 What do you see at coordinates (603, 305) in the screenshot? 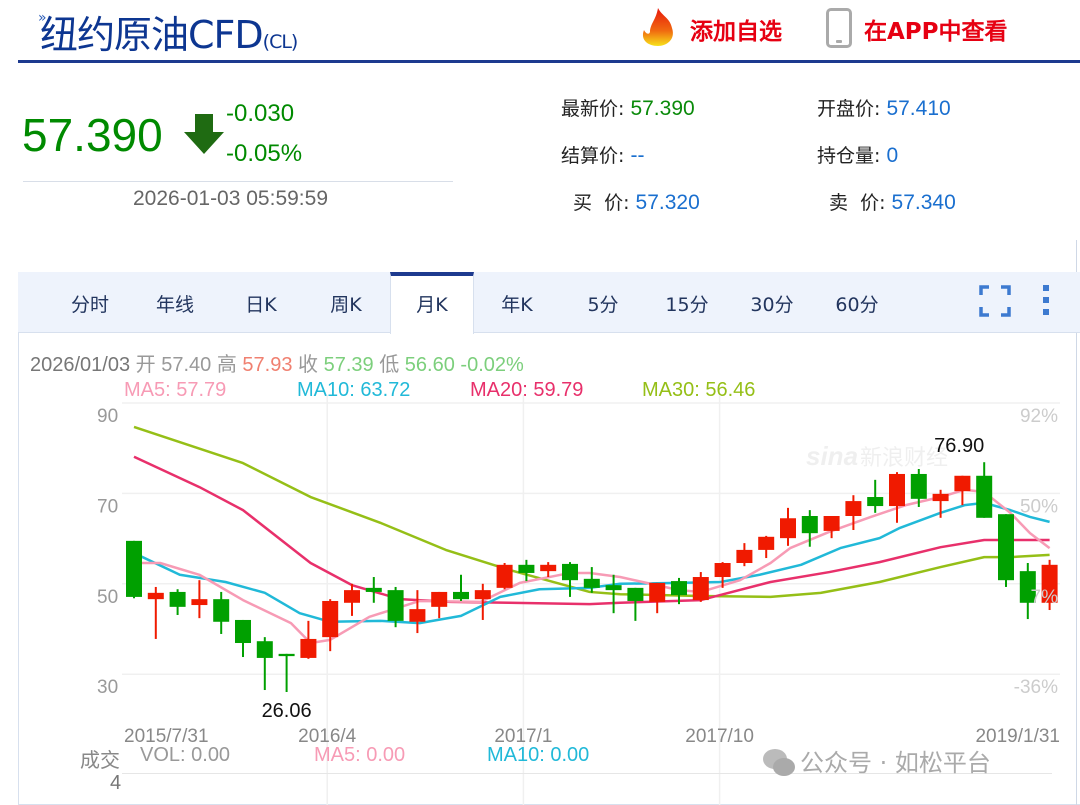
I see `tab-5min: 5分` at bounding box center [603, 305].